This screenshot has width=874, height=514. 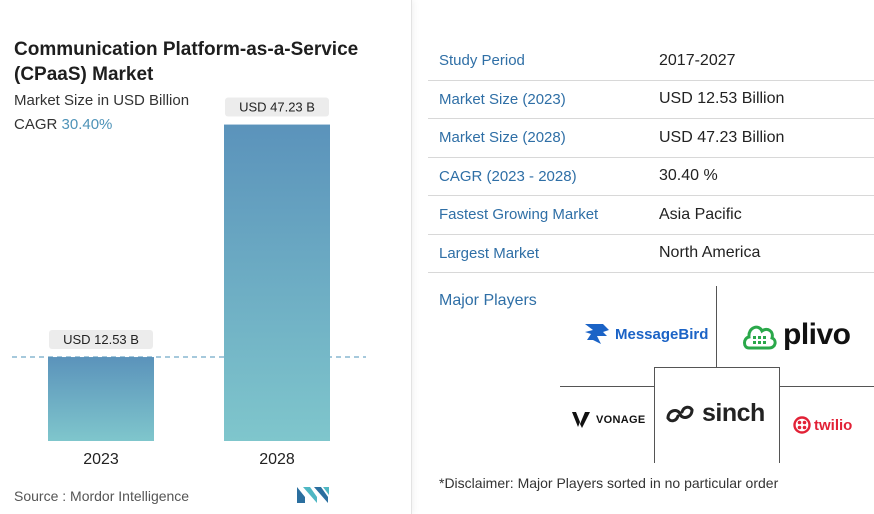 What do you see at coordinates (779, 415) in the screenshot?
I see `sinch-box-right` at bounding box center [779, 415].